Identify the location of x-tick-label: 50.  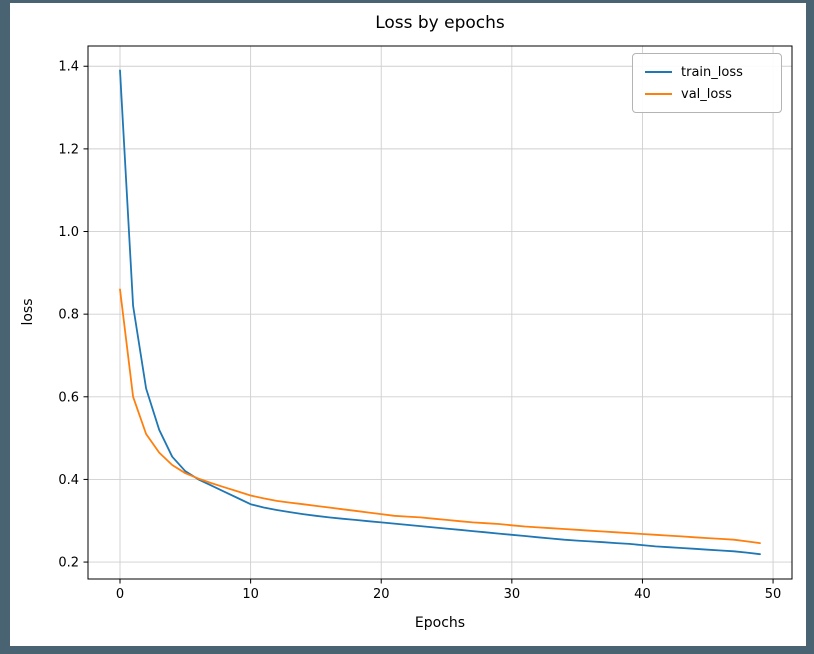
(773, 594).